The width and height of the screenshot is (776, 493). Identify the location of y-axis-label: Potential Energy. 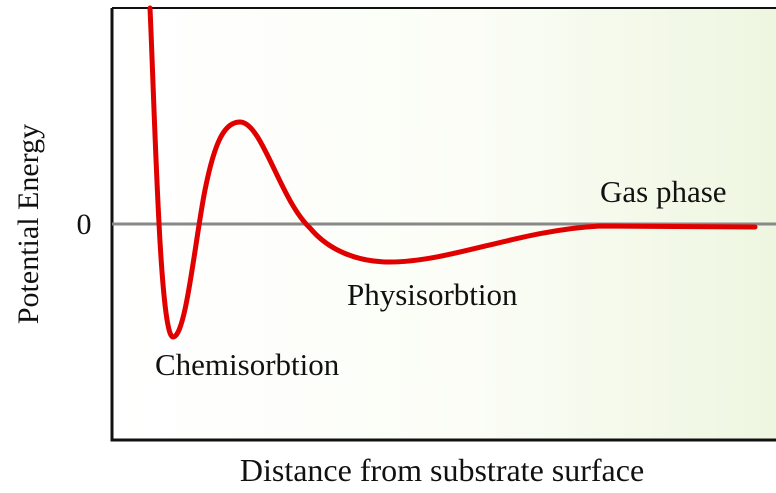
(28, 224).